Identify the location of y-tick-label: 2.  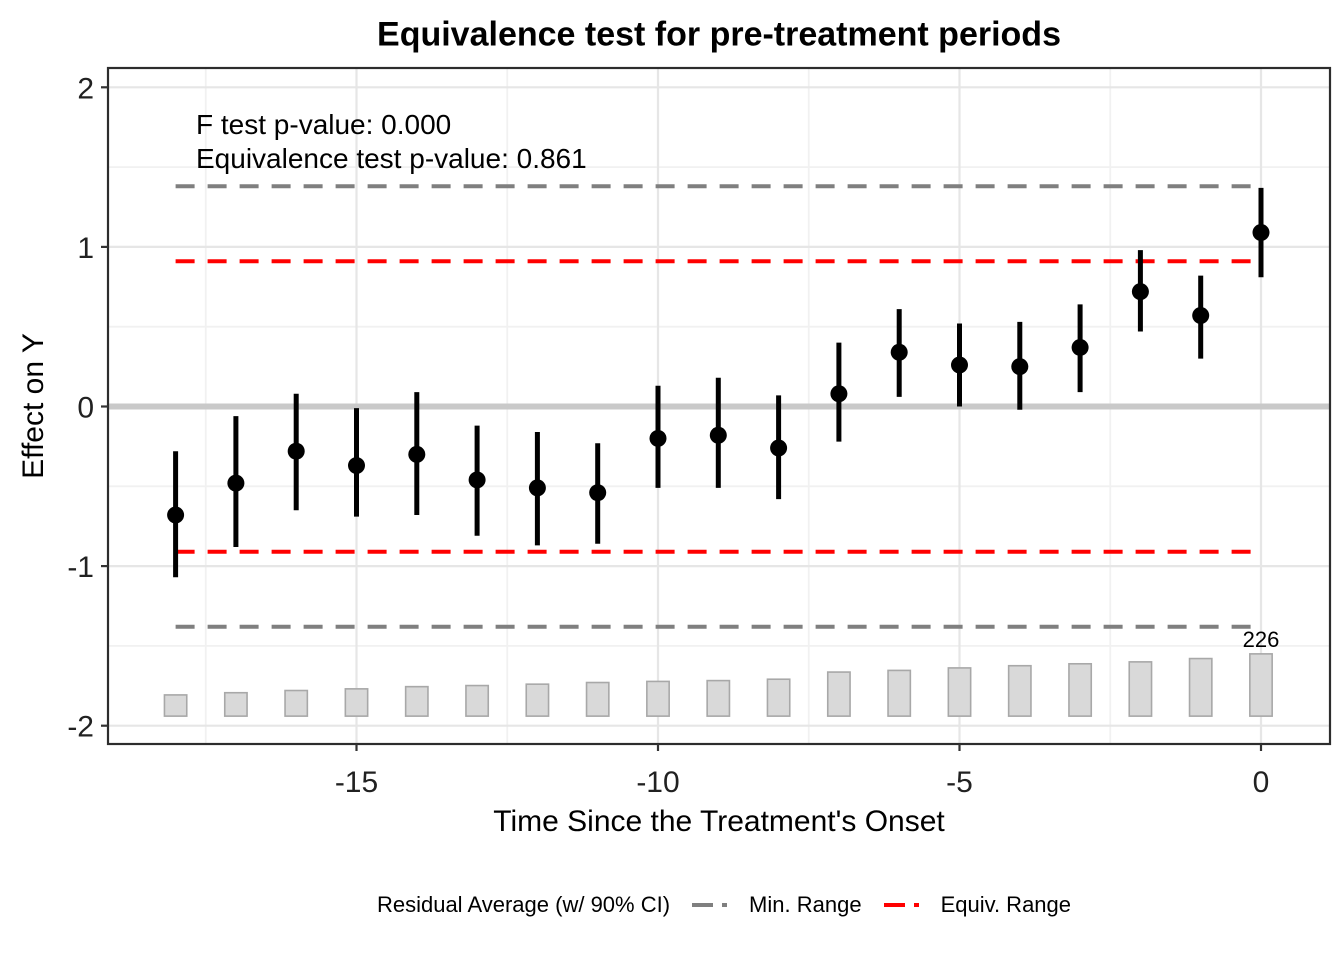
(85, 88).